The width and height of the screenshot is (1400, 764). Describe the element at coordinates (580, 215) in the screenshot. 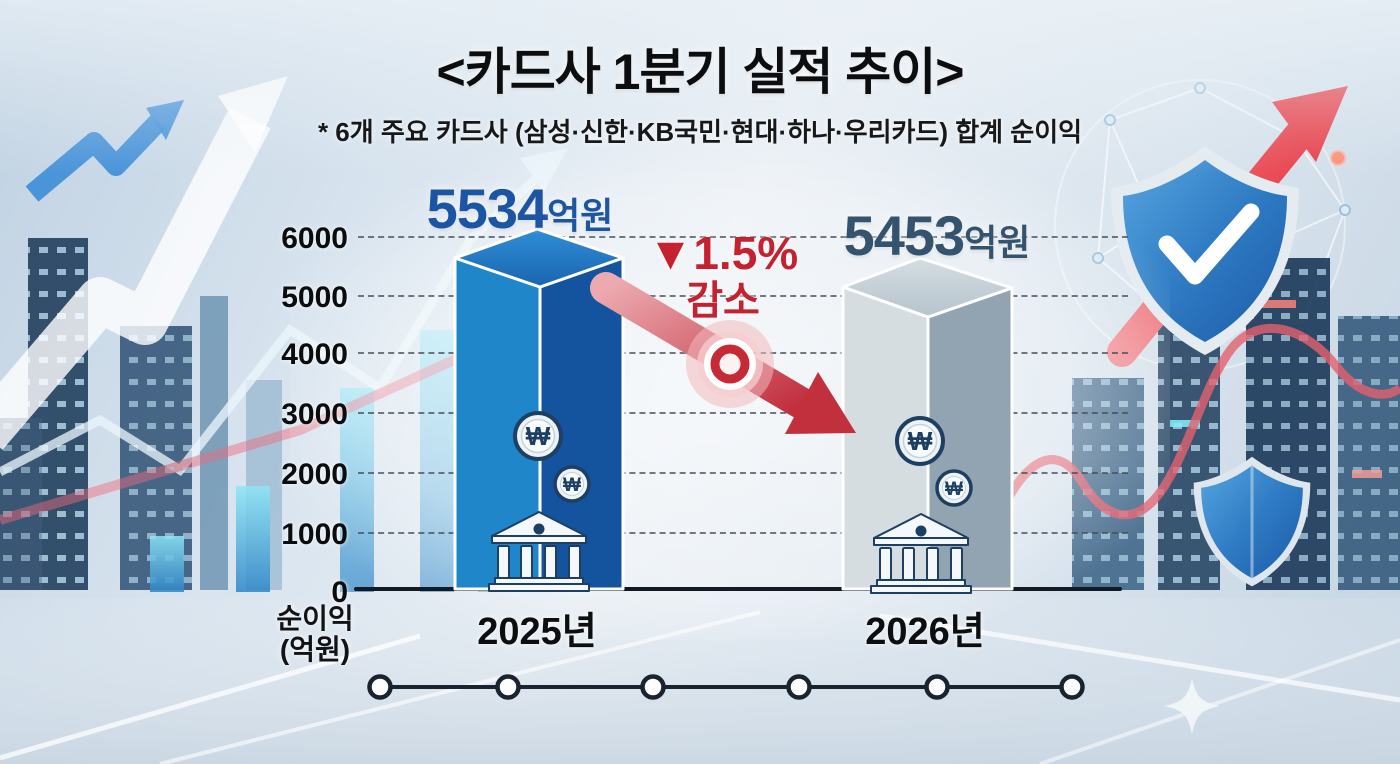

I see `value-unit-2025: 억원` at that location.